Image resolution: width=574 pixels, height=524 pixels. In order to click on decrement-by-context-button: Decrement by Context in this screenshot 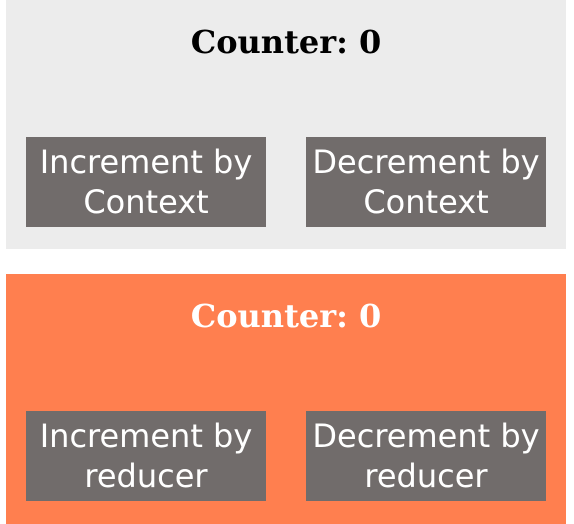, I will do `click(426, 182)`.